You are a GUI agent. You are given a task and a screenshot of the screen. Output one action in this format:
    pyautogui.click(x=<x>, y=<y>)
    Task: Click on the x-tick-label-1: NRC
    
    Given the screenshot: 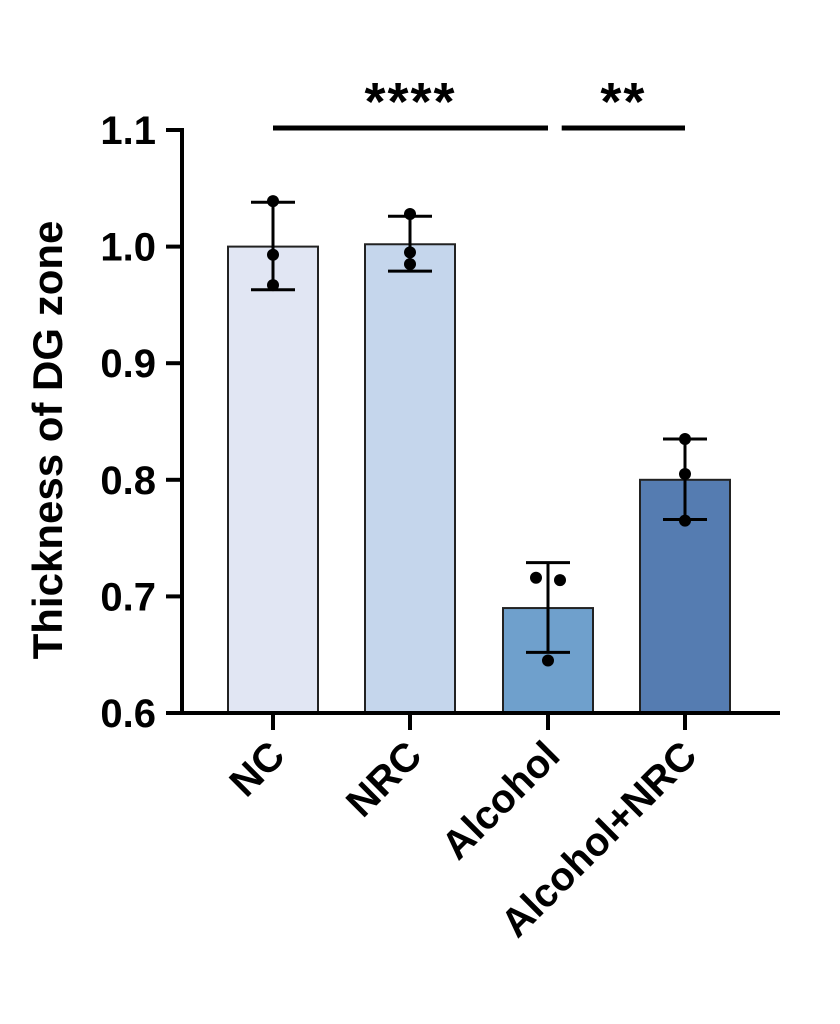 What is the action you would take?
    pyautogui.click(x=384, y=779)
    